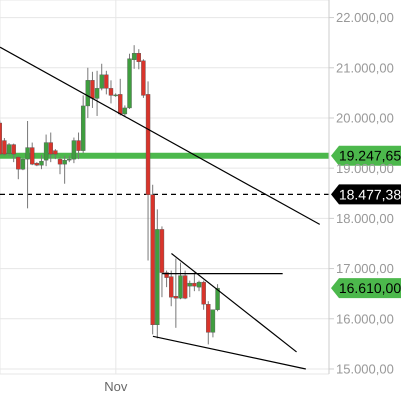 The height and width of the screenshot is (396, 401). Describe the element at coordinates (365, 68) in the screenshot. I see `y-tick-label: 21.000,00` at that location.